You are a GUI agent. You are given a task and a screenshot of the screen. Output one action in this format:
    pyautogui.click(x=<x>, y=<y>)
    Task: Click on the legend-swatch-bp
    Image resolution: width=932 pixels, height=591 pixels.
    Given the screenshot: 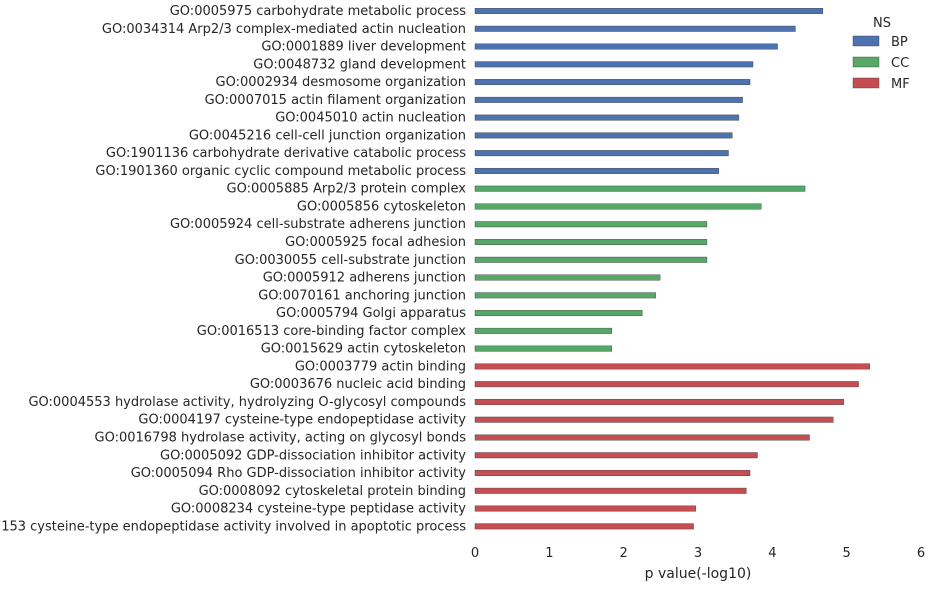 What is the action you would take?
    pyautogui.click(x=866, y=41)
    